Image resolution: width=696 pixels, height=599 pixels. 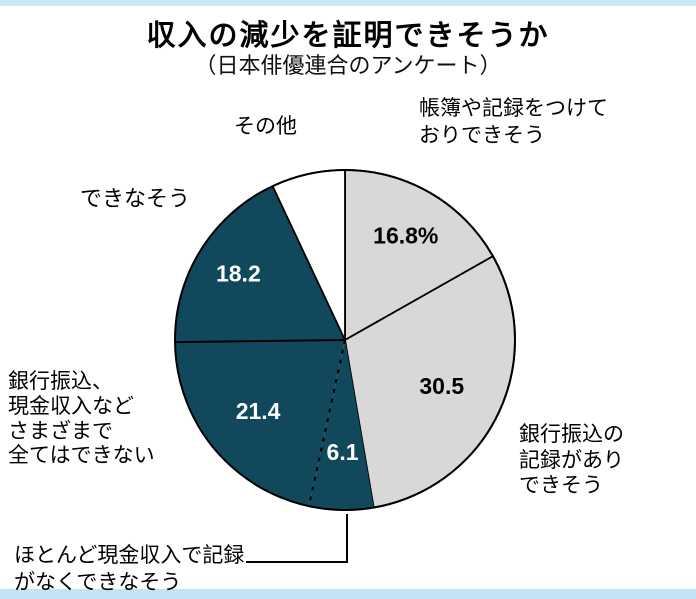 I want to click on chart-subtitle: （日本俳優連合のアンケート）, so click(x=348, y=65).